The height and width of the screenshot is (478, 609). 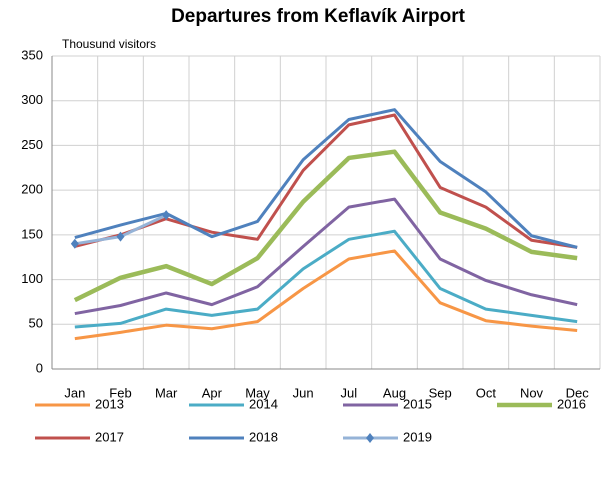 What do you see at coordinates (318, 16) in the screenshot?
I see `chart-title: Departures from Keflavík Airport` at bounding box center [318, 16].